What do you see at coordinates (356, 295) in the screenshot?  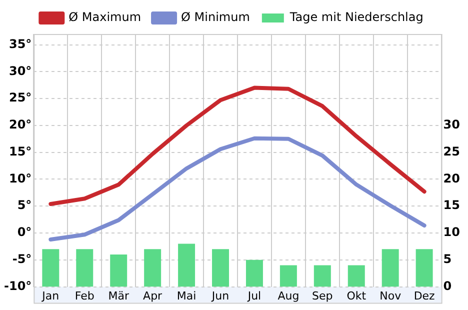 I see `x-tick-label: Okt` at bounding box center [356, 295].